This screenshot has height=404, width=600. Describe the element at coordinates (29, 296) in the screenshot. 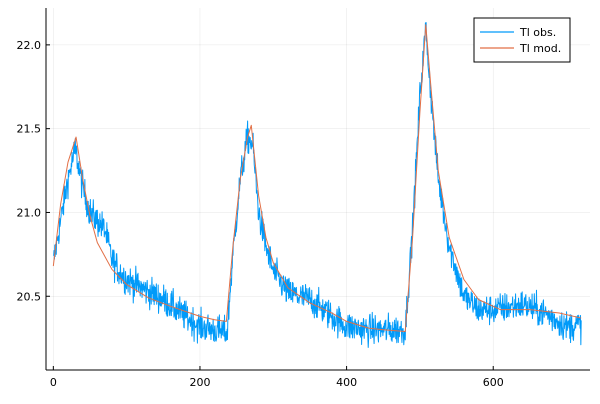

I see `y-tick-label: 20.5` at that location.